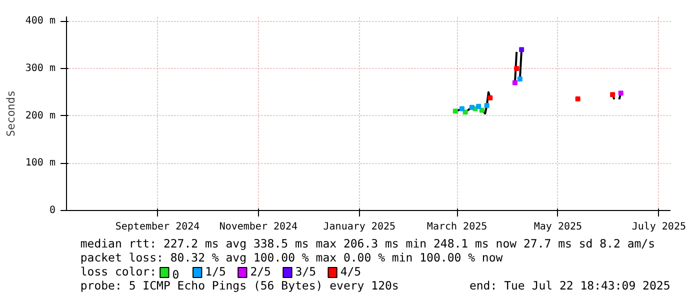 Image resolution: width=697 pixels, height=297 pixels. I want to click on legend-label: 0, so click(176, 275).